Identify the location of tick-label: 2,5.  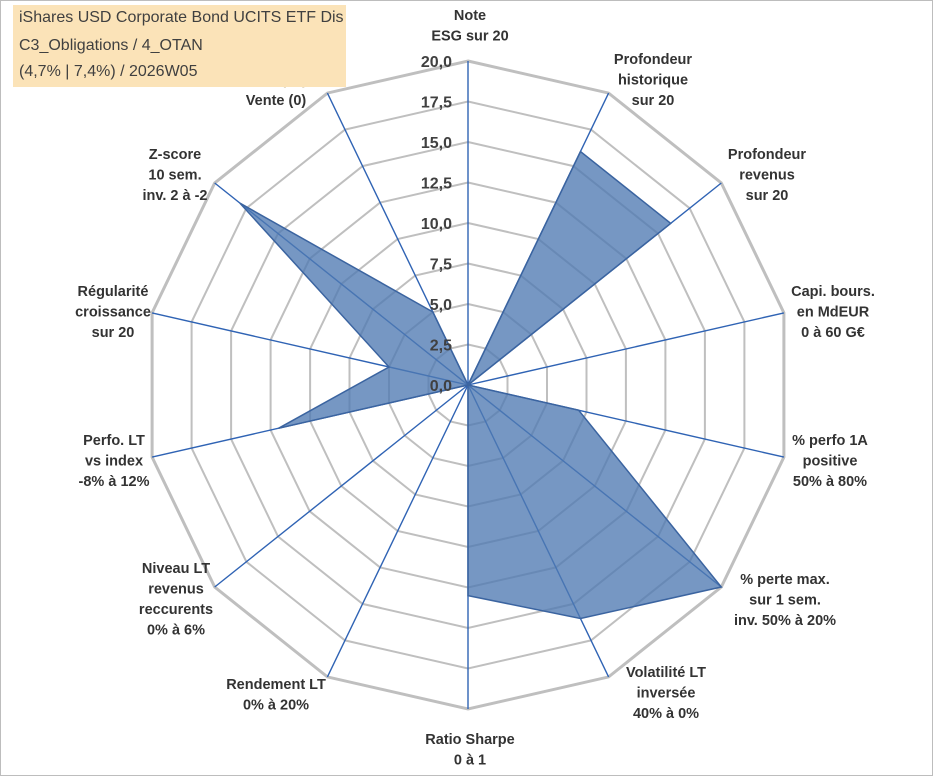
(441, 346).